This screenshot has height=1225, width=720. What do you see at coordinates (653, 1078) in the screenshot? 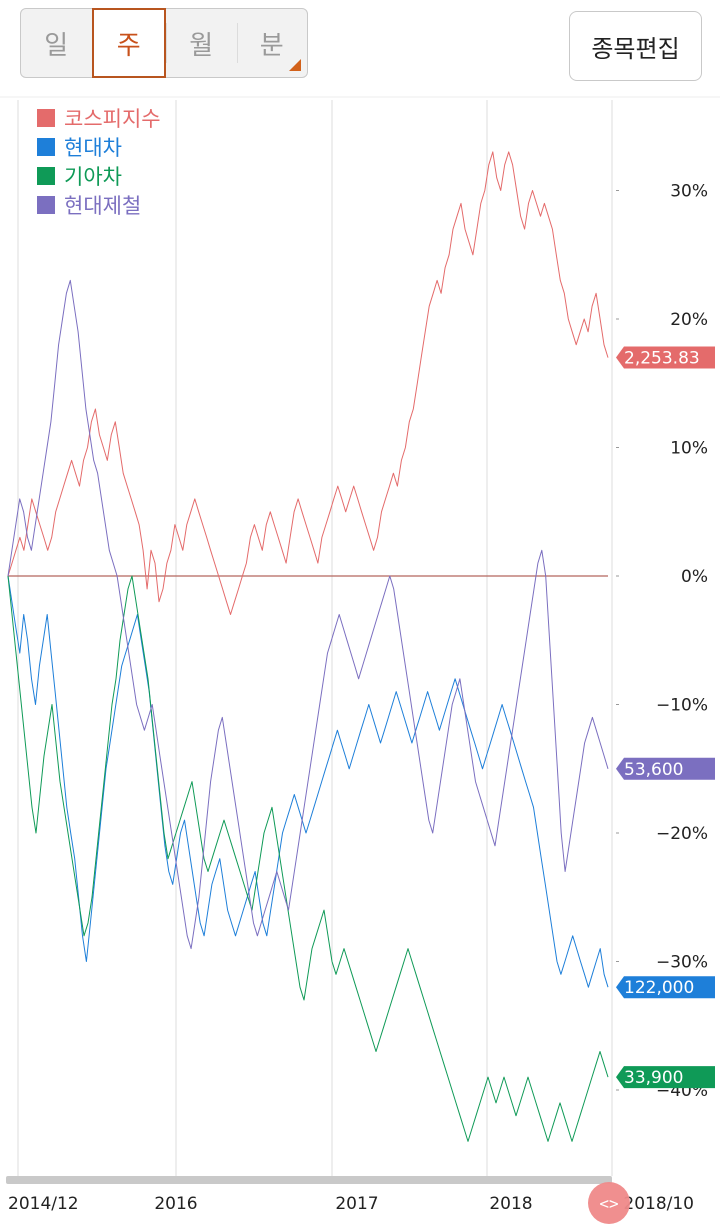
I see `value-badge-label-2: 33,900` at bounding box center [653, 1078].